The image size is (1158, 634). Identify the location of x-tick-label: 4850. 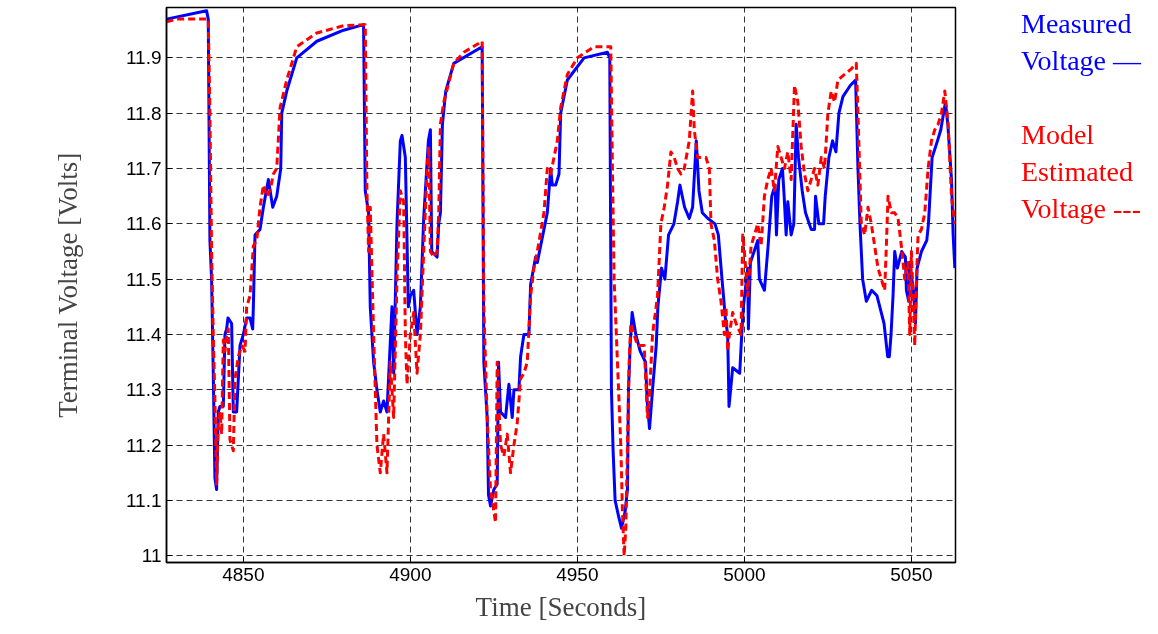
(243, 574).